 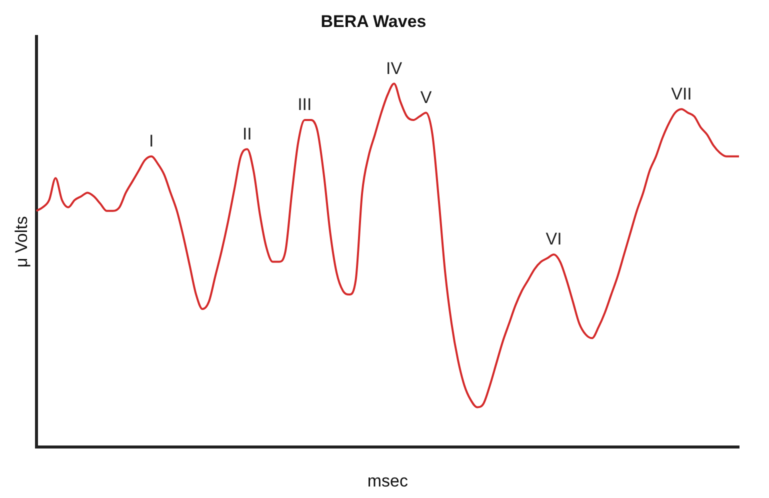 I want to click on chart-title: BERA Waves, so click(x=373, y=21).